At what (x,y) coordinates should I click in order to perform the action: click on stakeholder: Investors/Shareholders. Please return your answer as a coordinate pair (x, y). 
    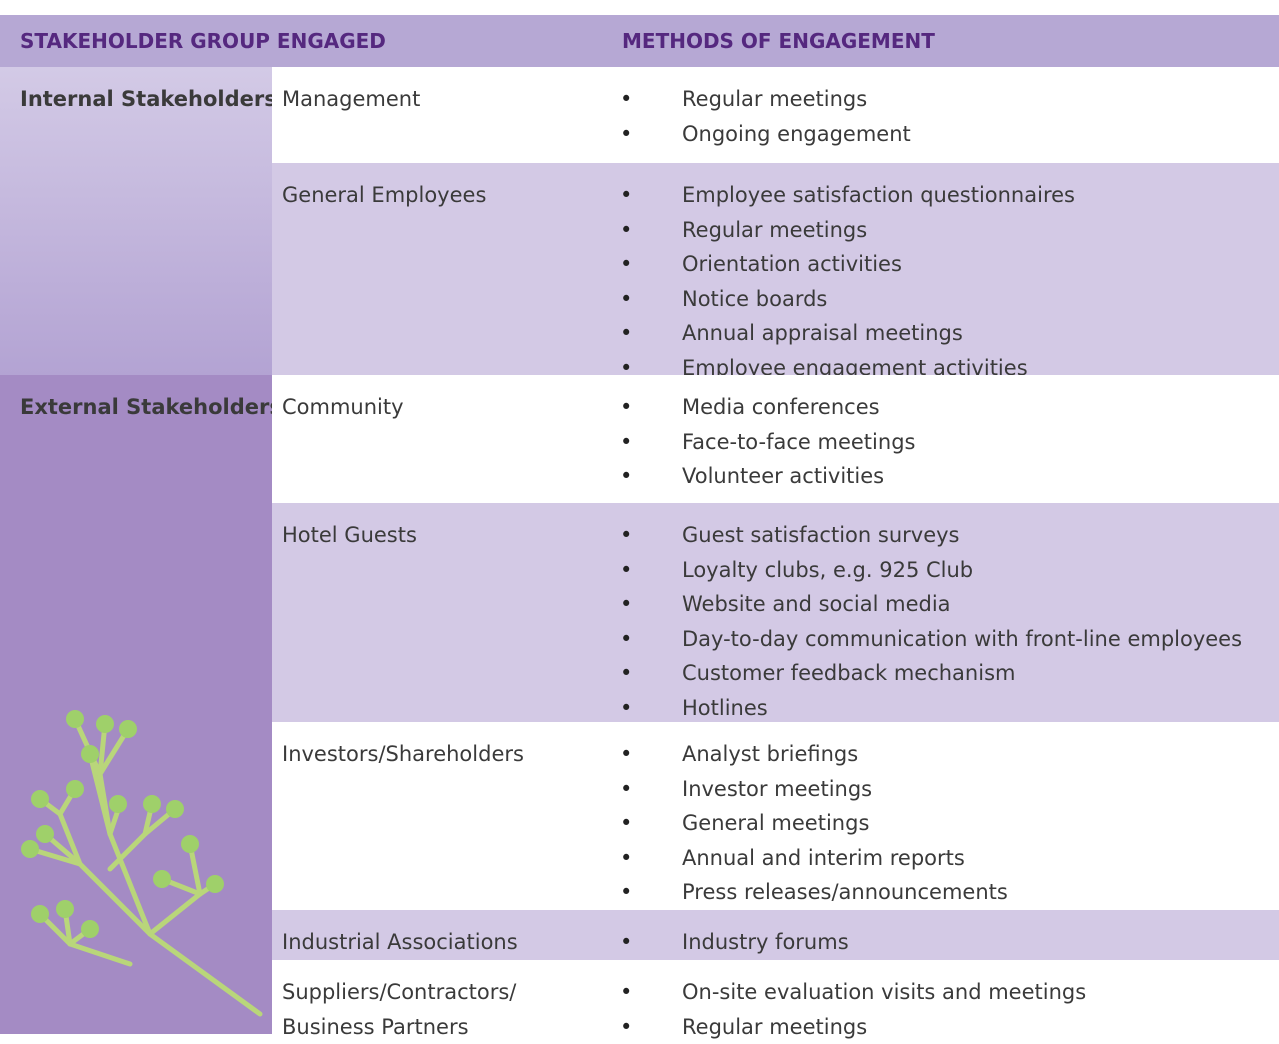
    Looking at the image, I should click on (403, 754).